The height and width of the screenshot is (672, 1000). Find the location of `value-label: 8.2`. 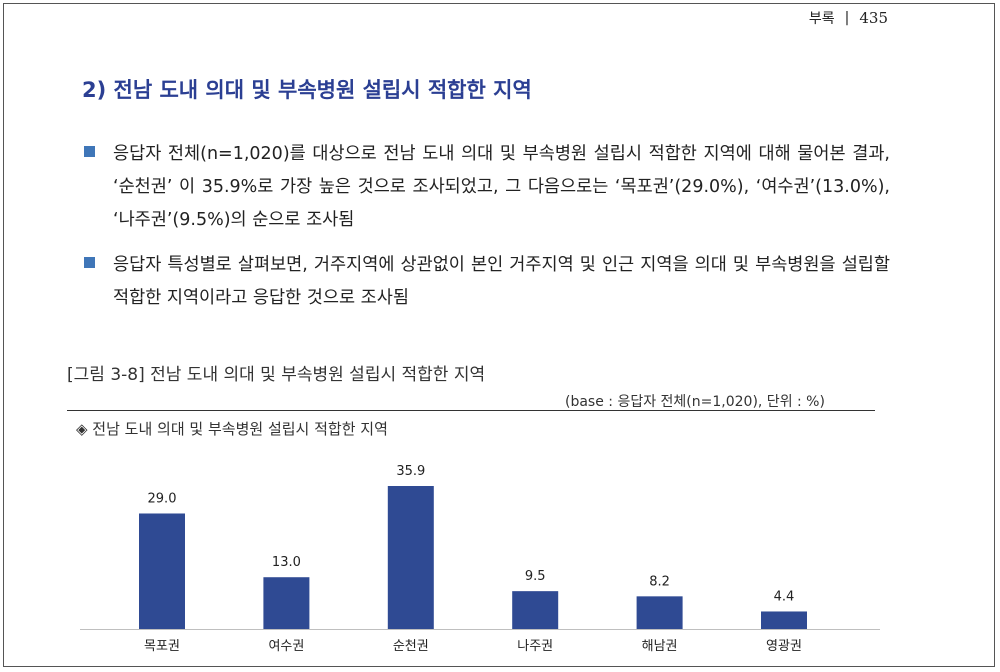

value-label: 8.2 is located at coordinates (659, 581).